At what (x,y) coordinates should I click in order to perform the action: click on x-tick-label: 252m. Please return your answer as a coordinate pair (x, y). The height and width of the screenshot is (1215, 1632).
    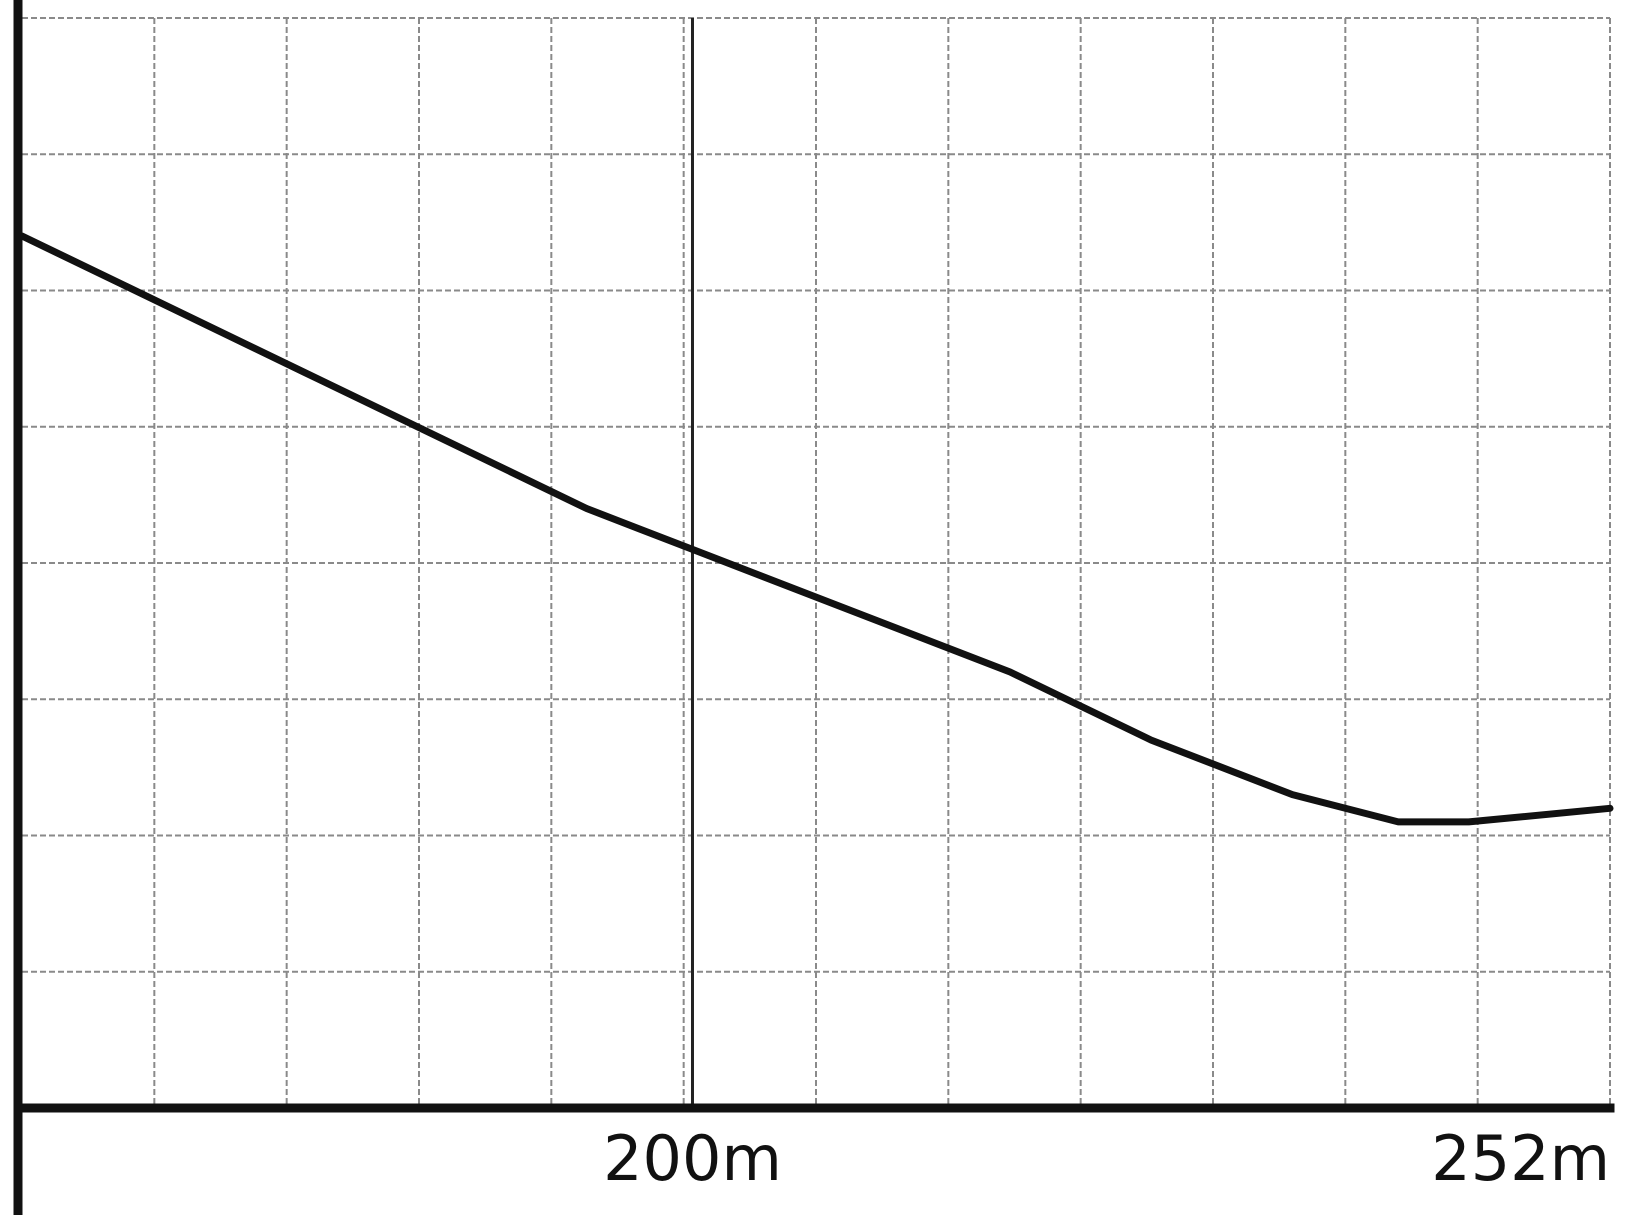
    Looking at the image, I should click on (1520, 1158).